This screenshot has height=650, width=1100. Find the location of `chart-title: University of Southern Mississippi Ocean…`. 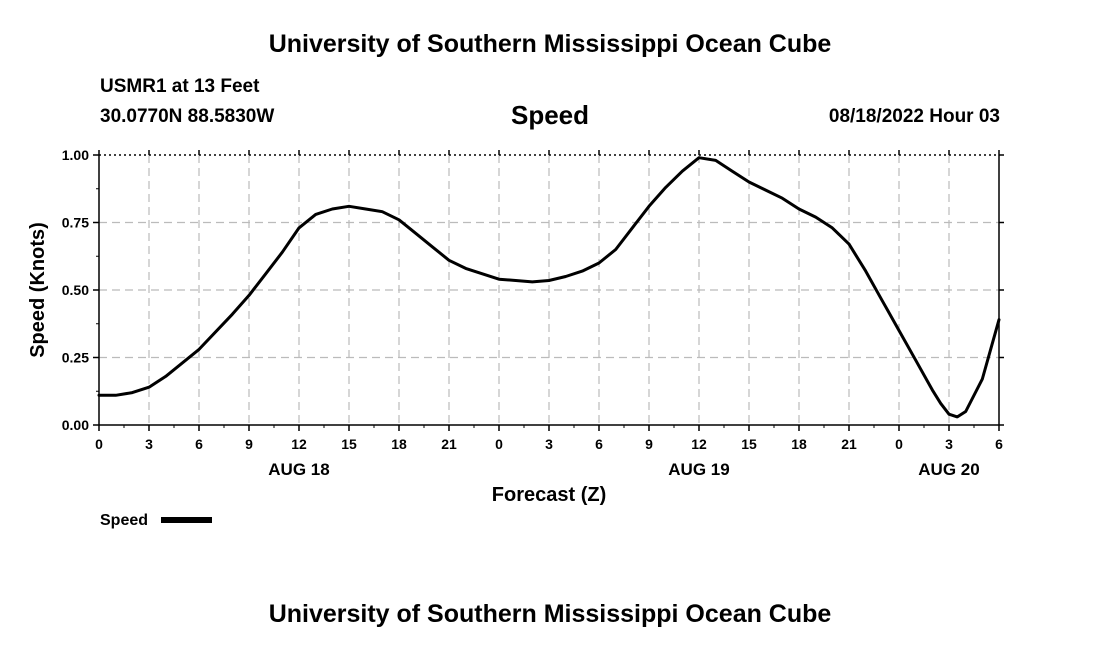

chart-title: University of Southern Mississippi Ocean… is located at coordinates (550, 44).